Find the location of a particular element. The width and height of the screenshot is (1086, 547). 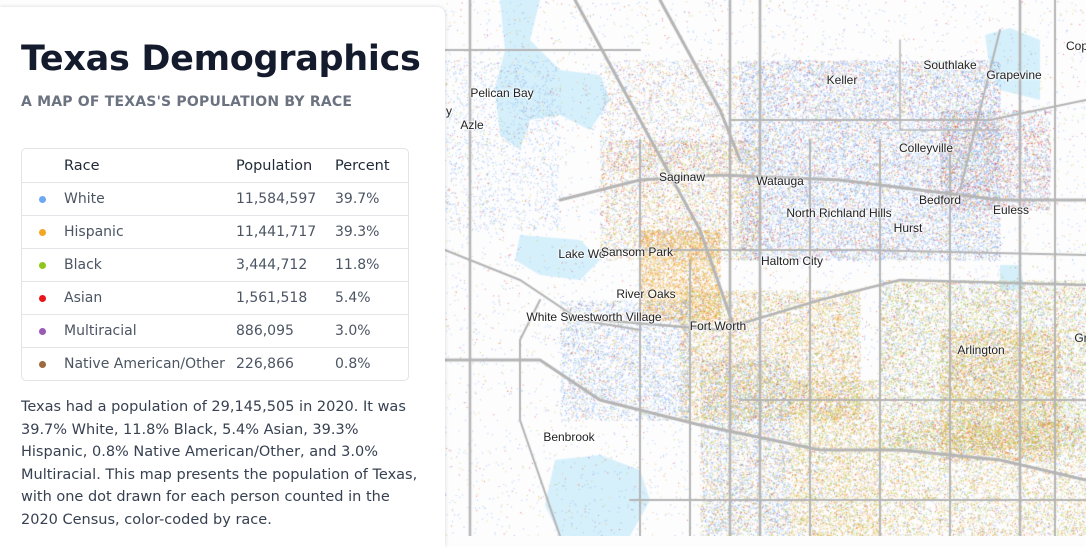

map-place-label: Sansom Park is located at coordinates (637, 252).